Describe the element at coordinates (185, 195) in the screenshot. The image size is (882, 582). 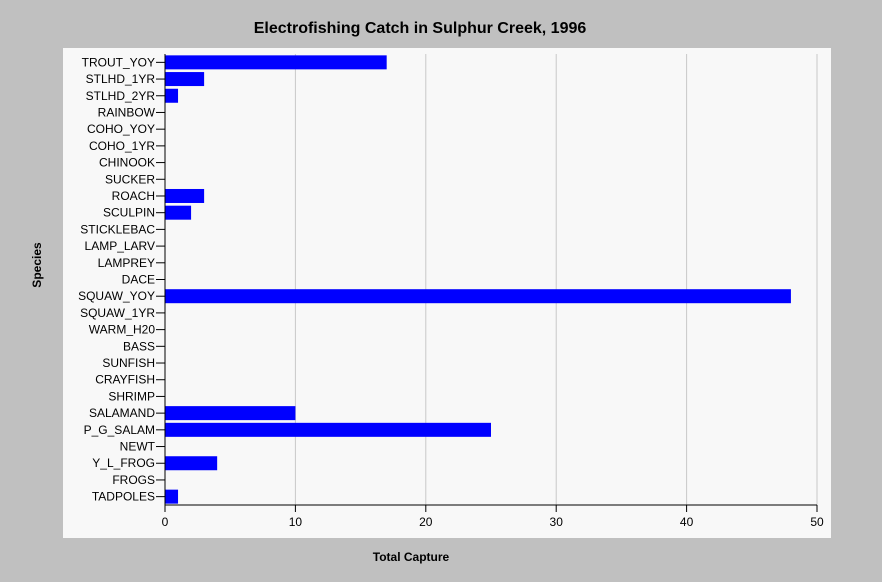
I see `bar-roach` at that location.